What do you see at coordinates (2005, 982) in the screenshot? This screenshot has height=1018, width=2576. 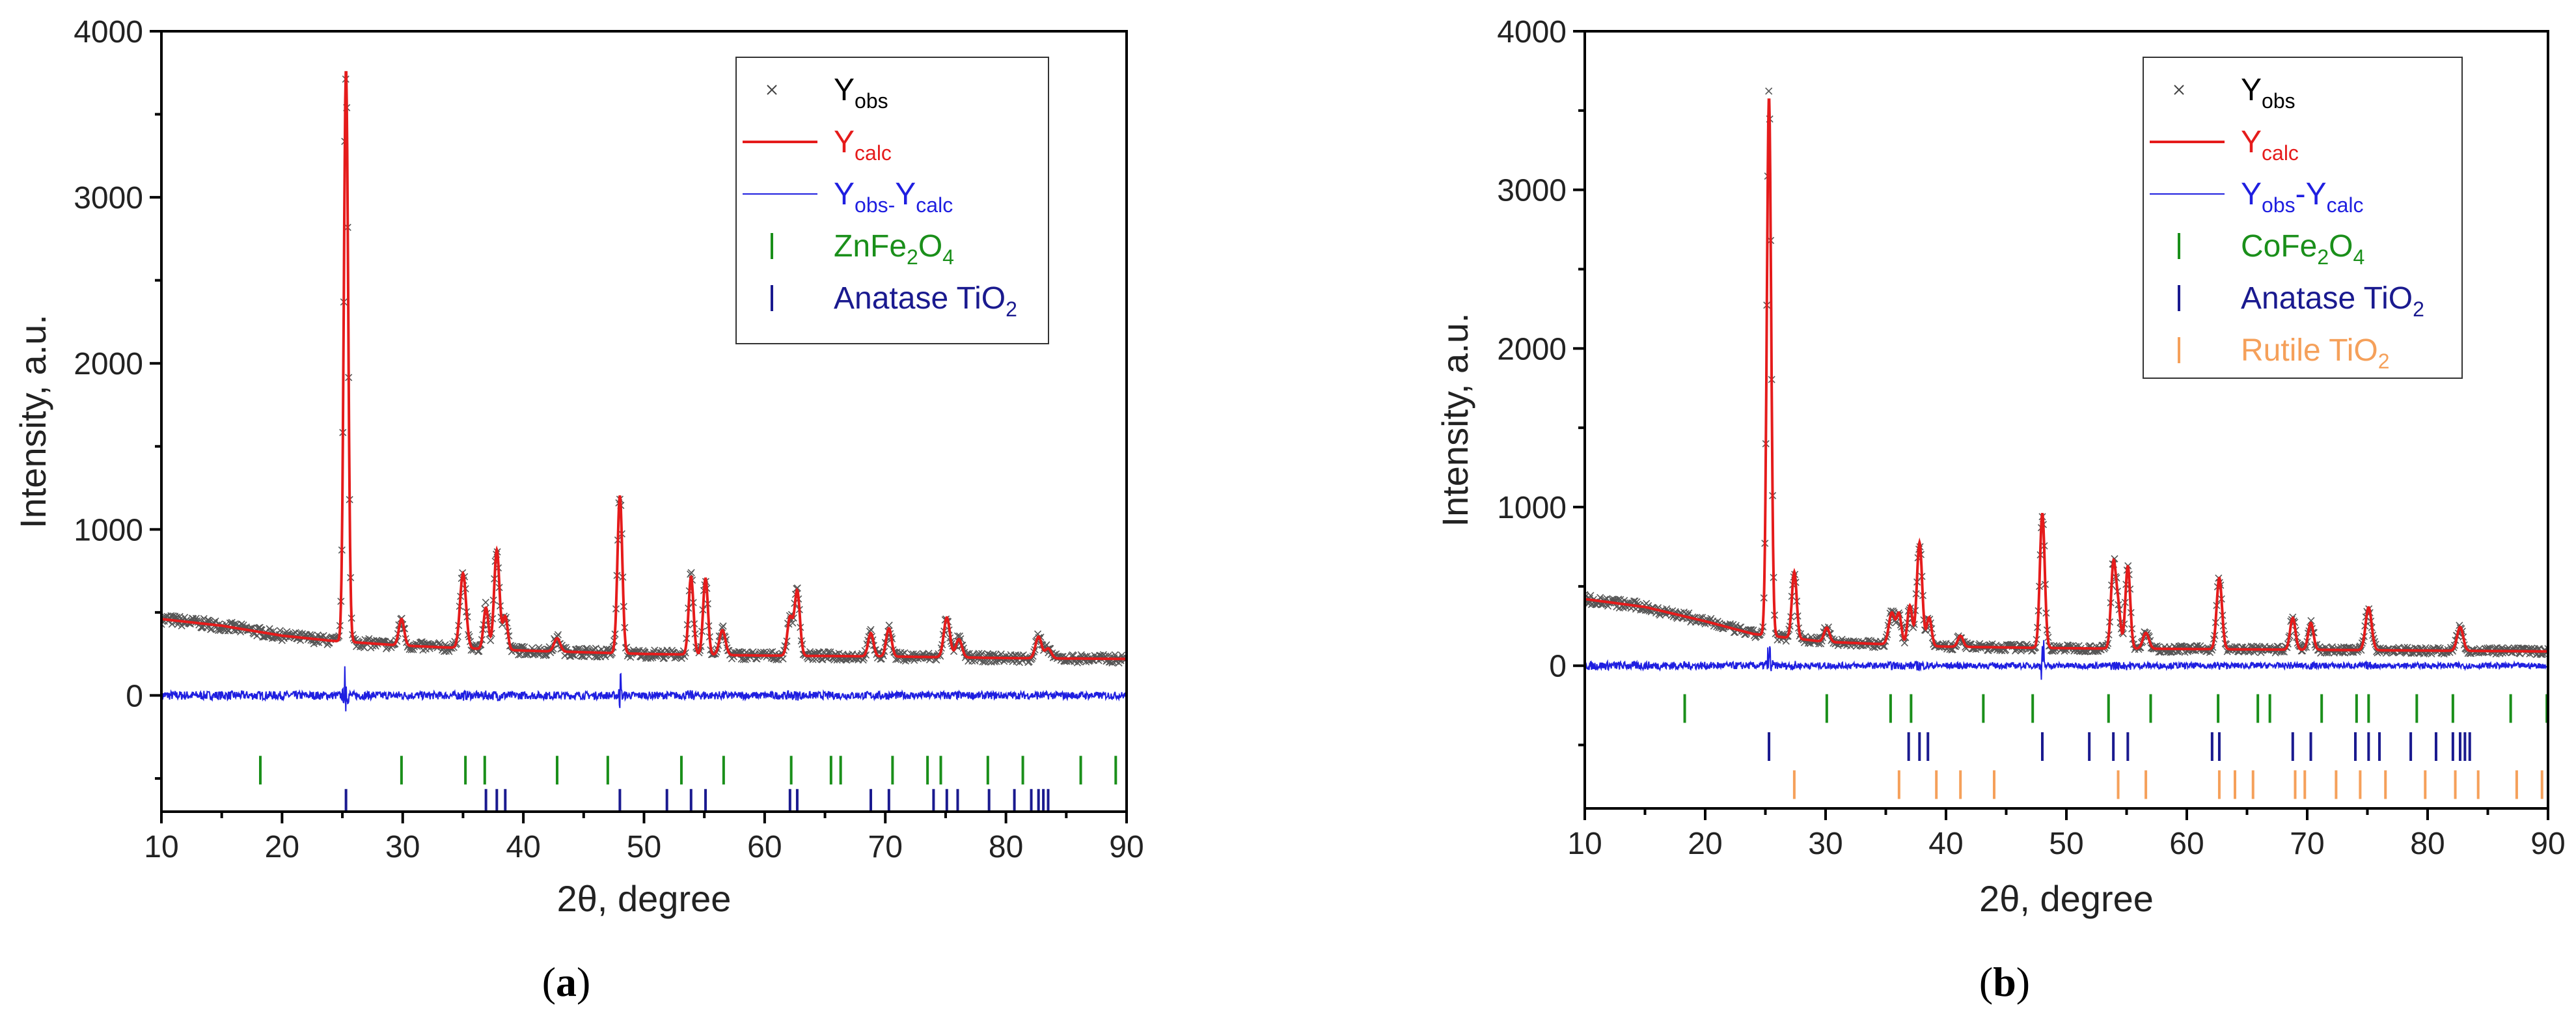 I see `panel-label-b: (b)` at bounding box center [2005, 982].